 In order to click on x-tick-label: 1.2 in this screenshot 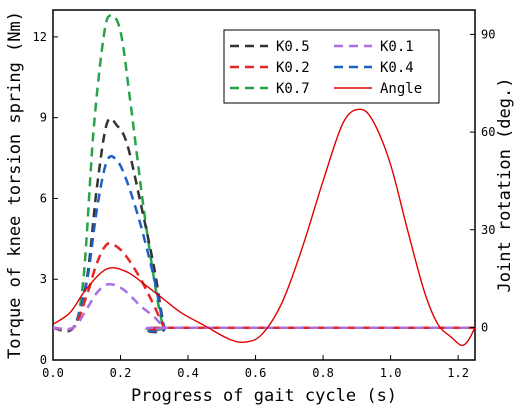, I will do `click(458, 373)`.